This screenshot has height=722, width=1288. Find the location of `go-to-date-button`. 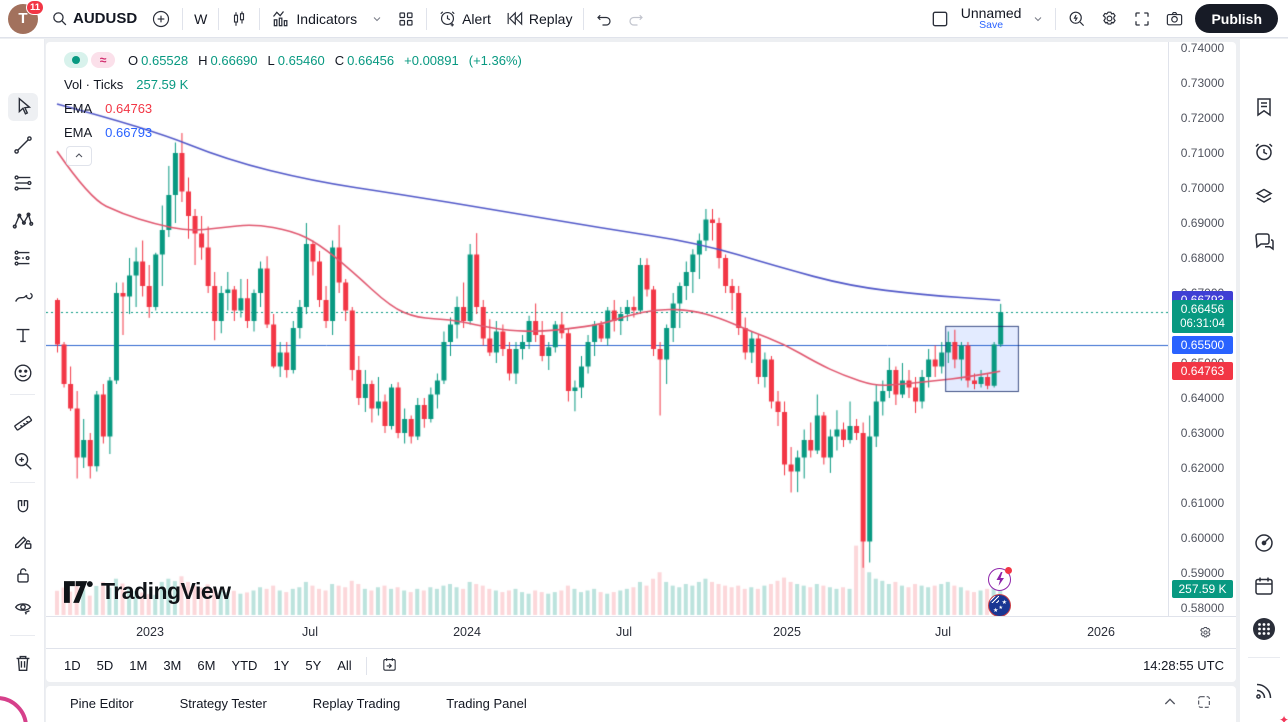

go-to-date-button is located at coordinates (389, 666).